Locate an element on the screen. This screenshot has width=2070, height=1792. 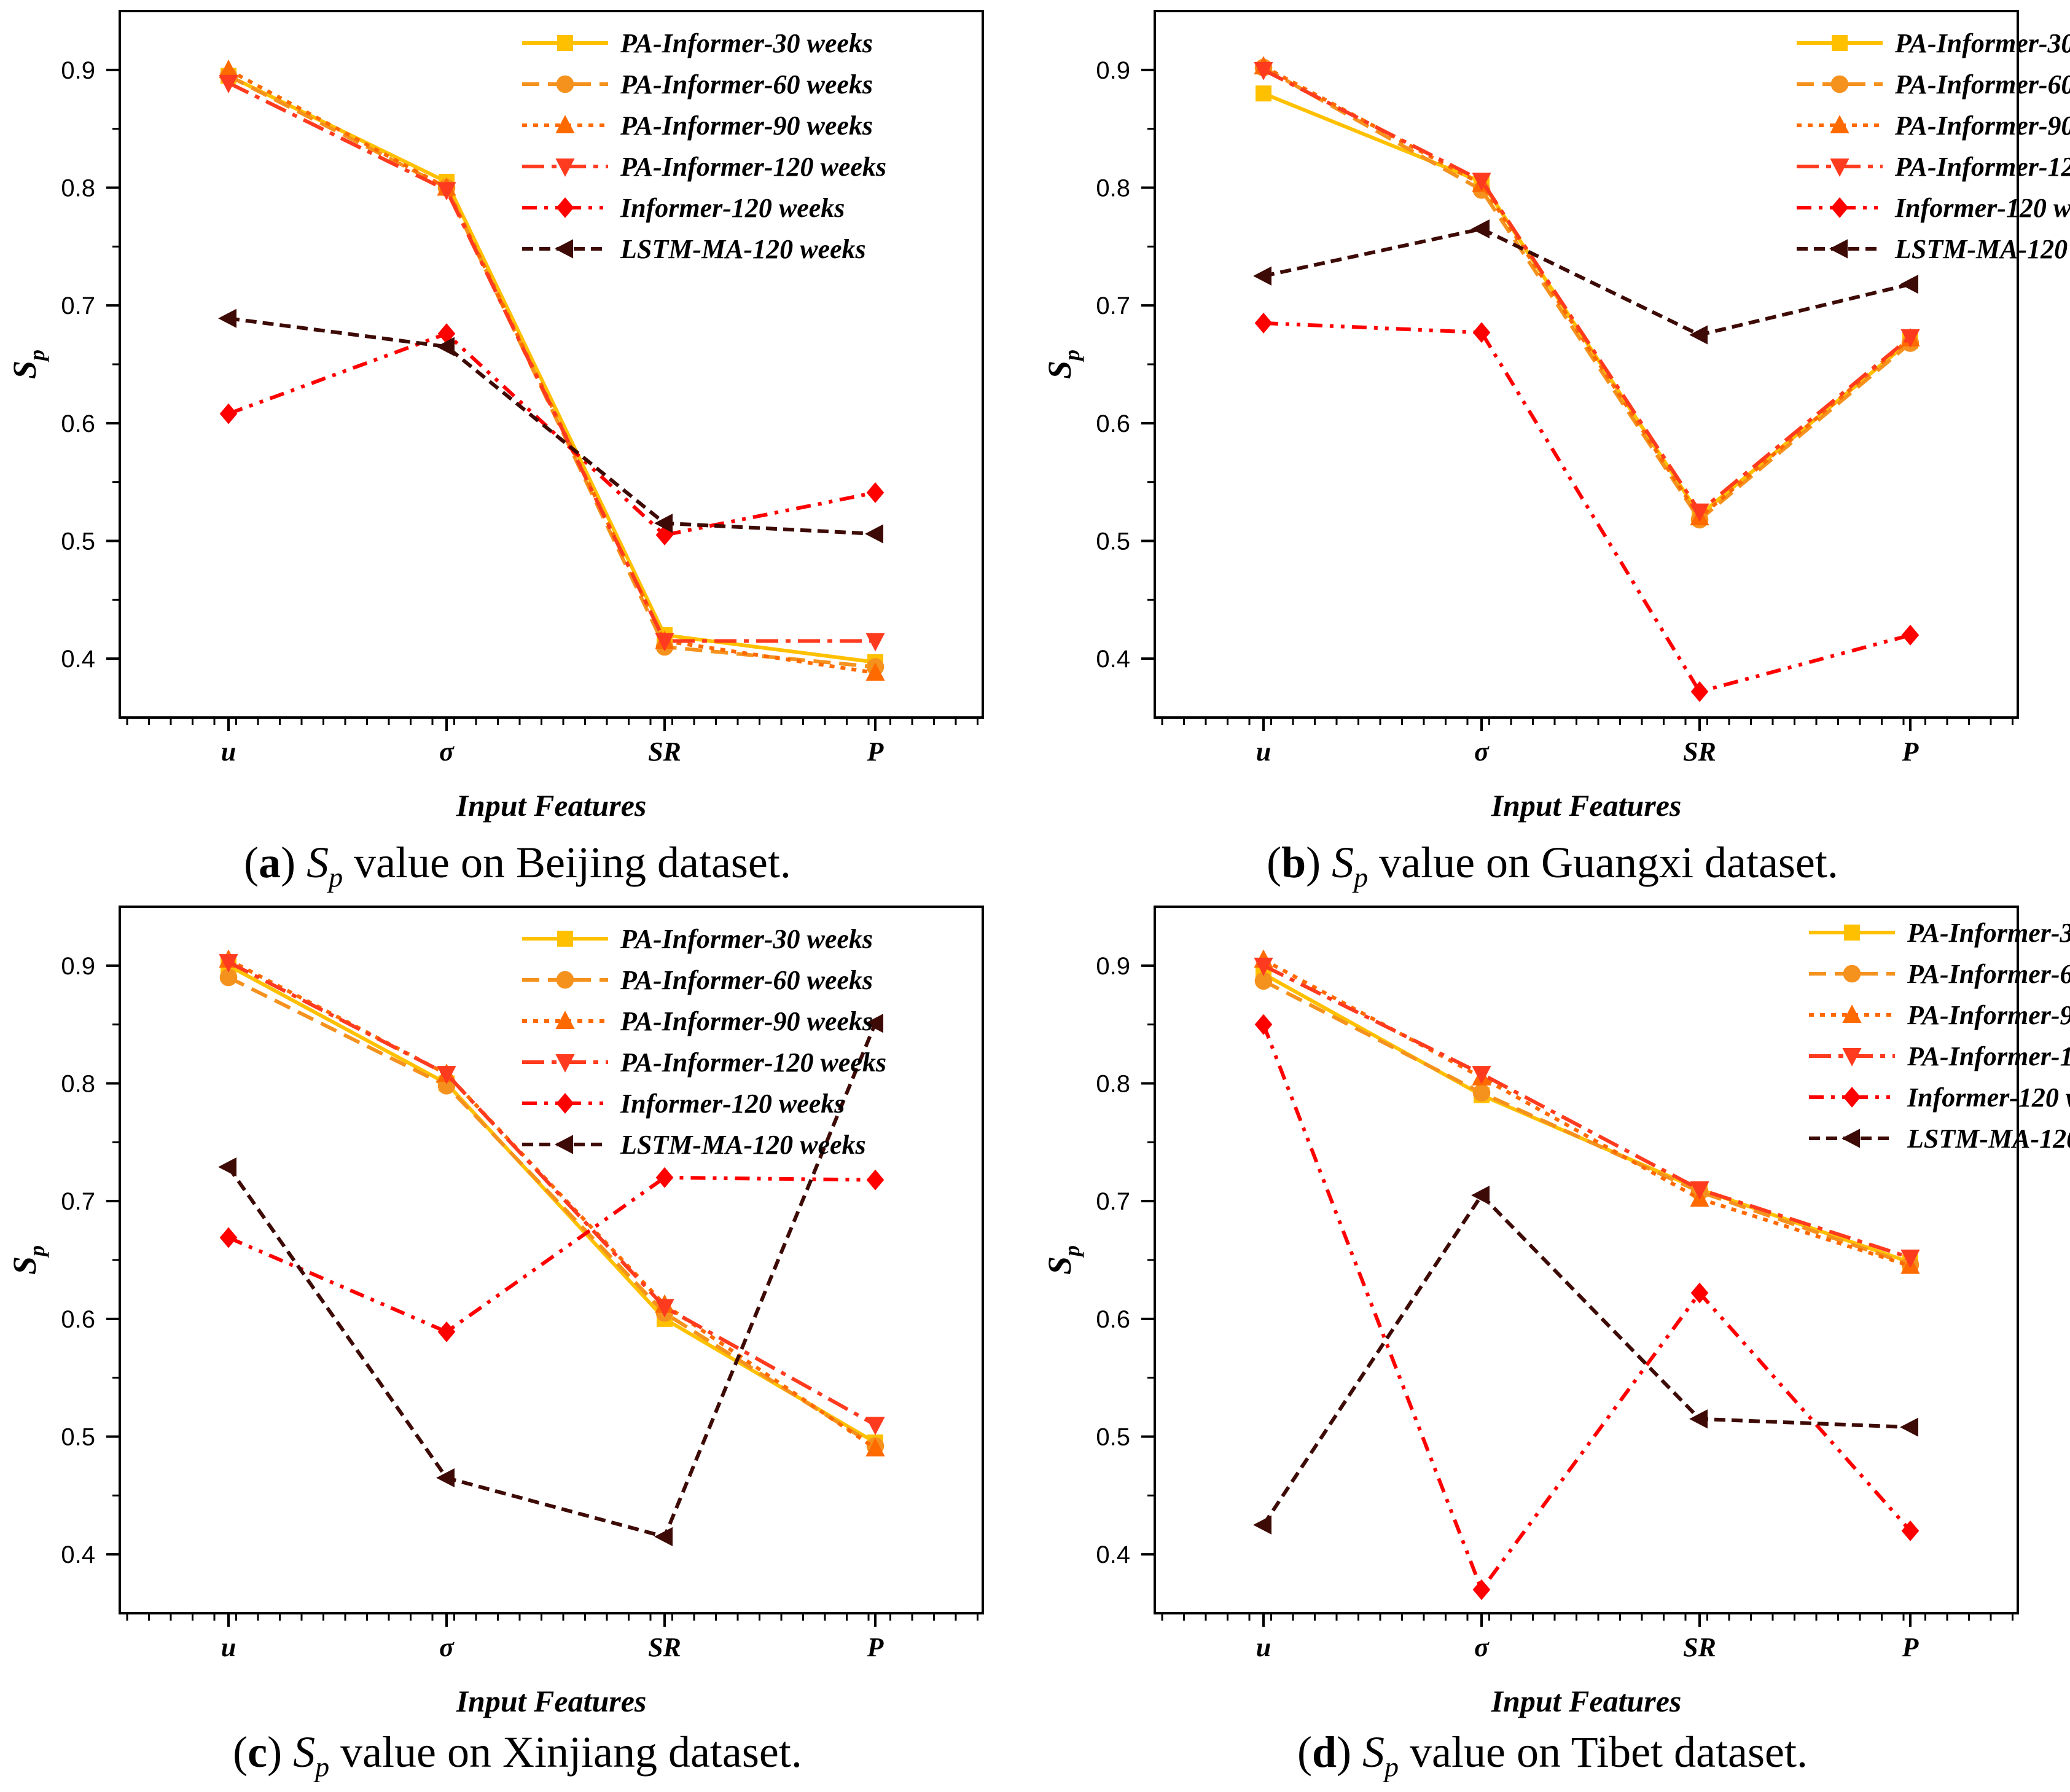
caption-d: (d) Sp value on Tibet dataset. is located at coordinates (1552, 1755).